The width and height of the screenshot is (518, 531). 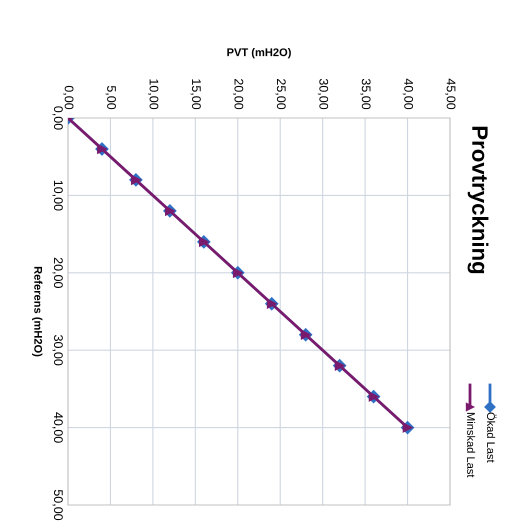 I want to click on x-tick-label: 25,00, so click(x=280, y=94).